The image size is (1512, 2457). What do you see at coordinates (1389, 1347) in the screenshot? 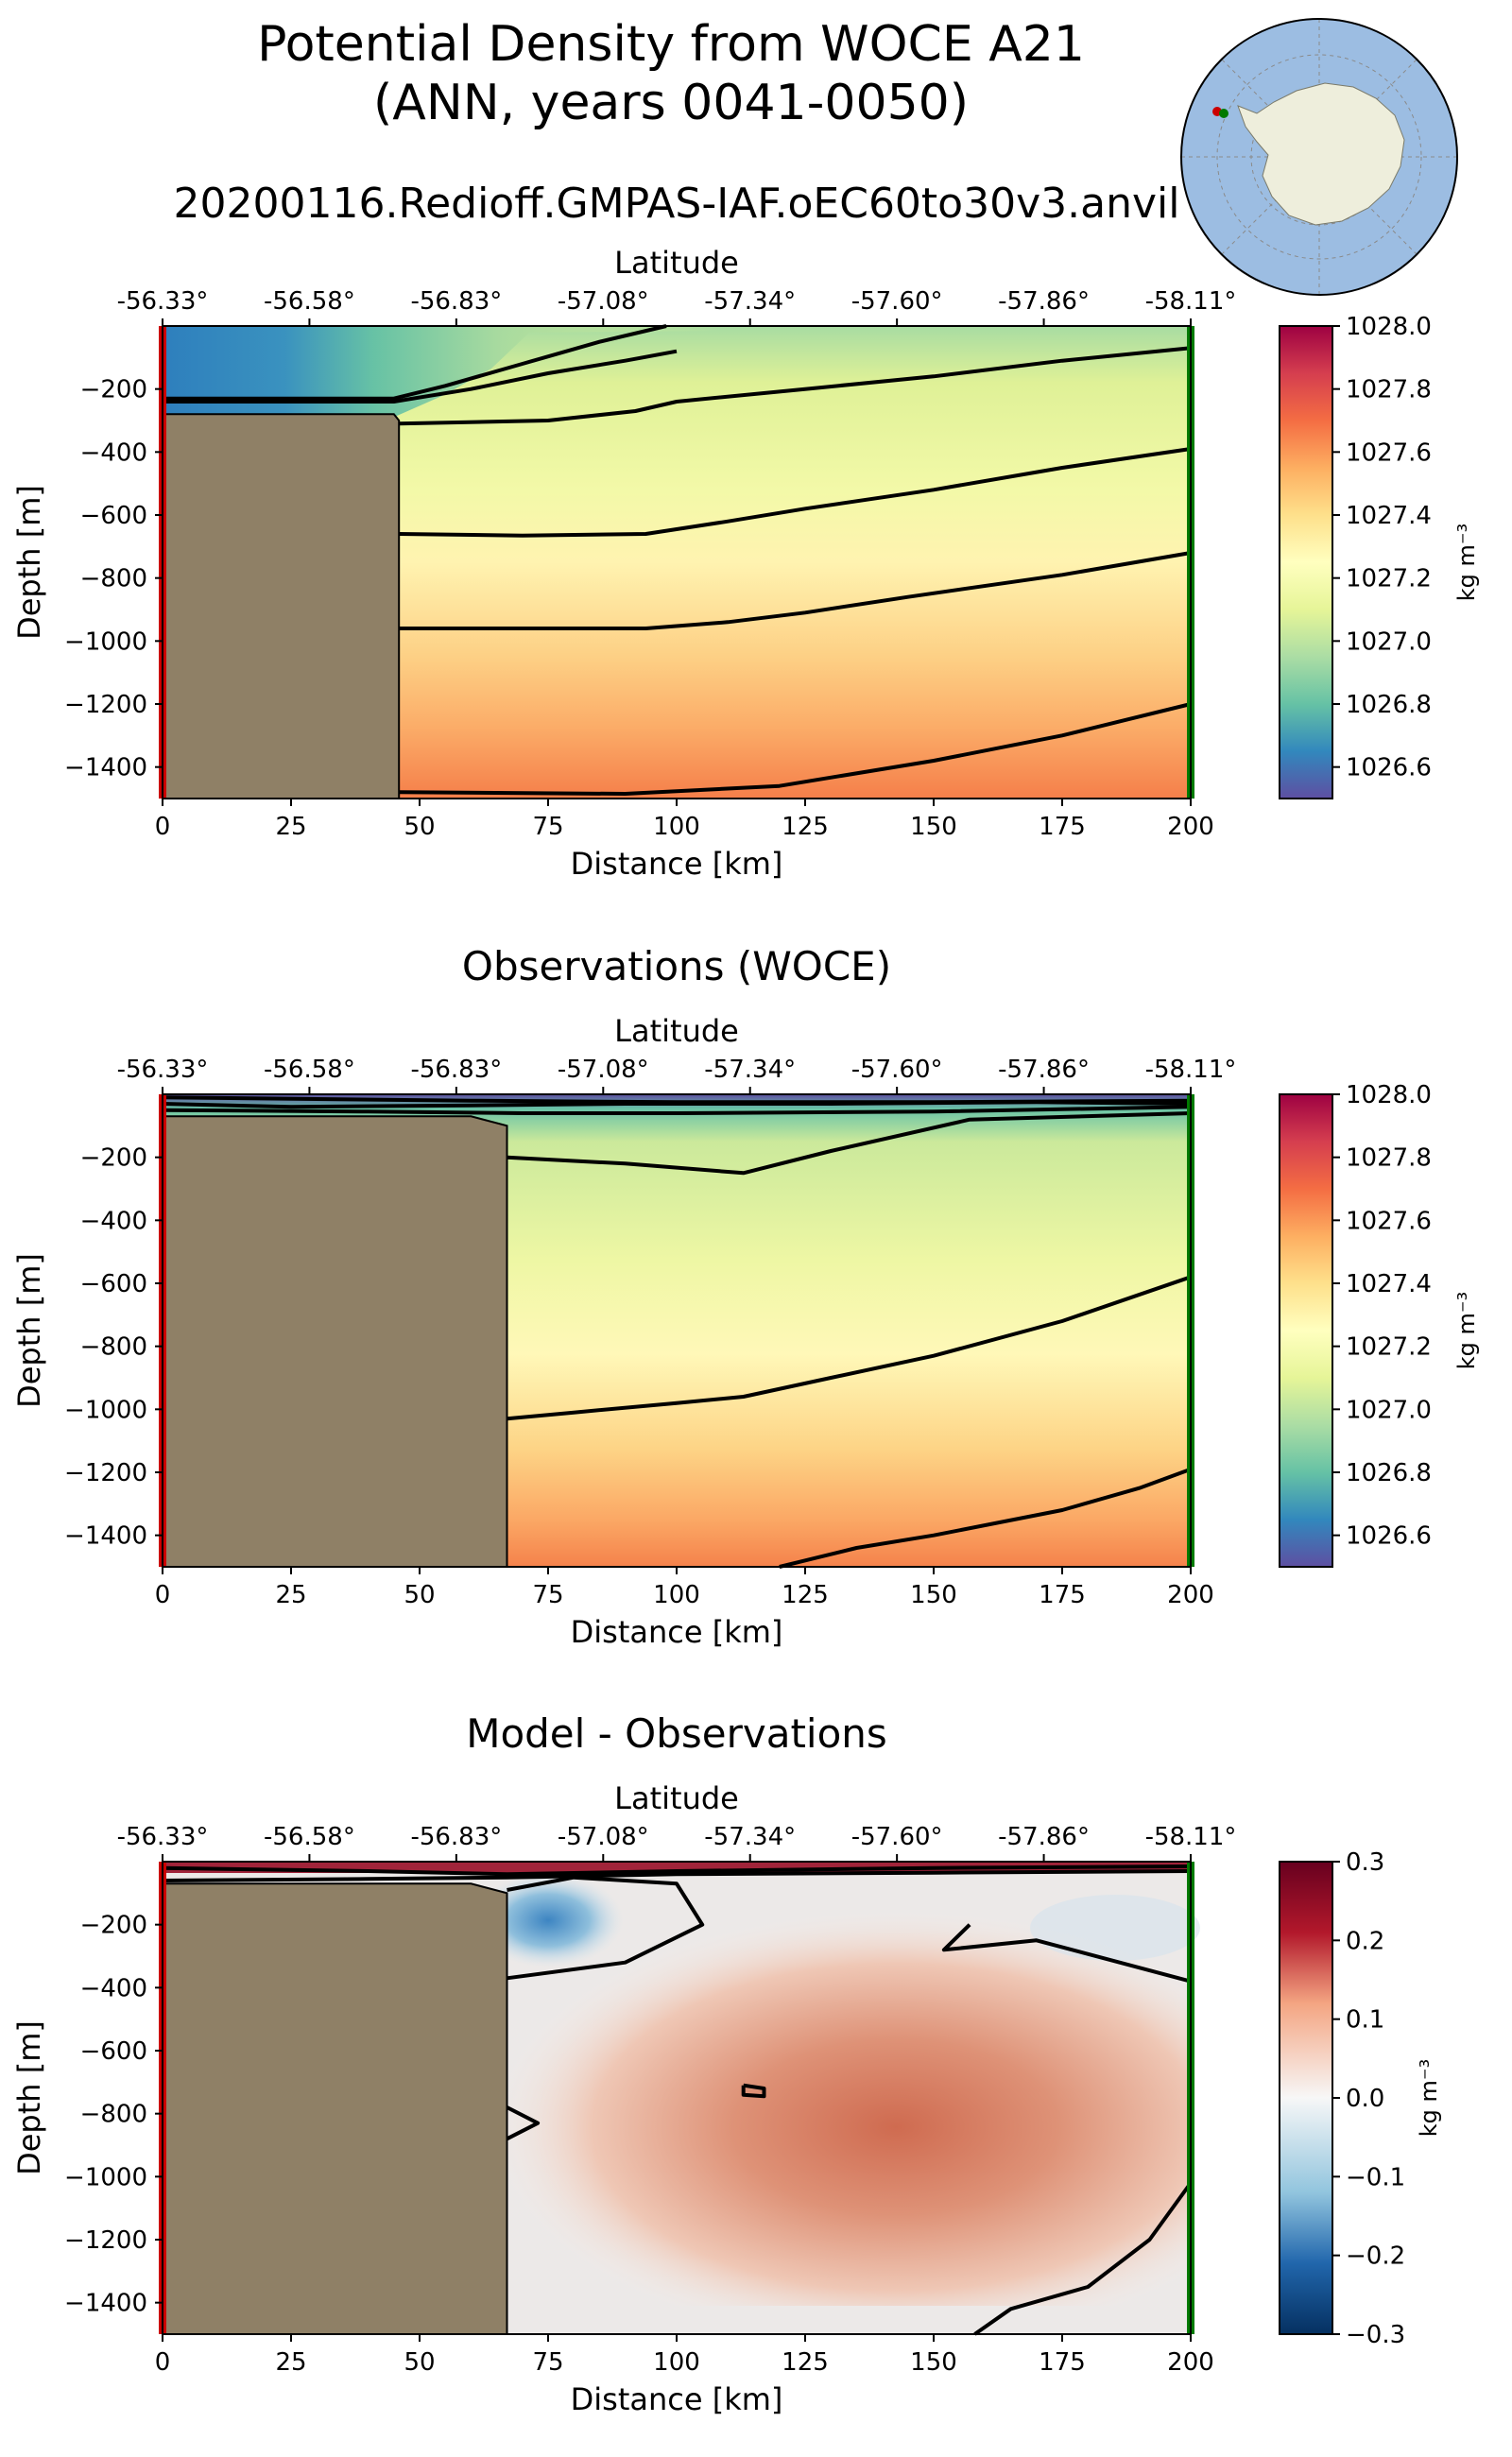
I see `colorbar-tick-label: 1027.2` at bounding box center [1389, 1347].